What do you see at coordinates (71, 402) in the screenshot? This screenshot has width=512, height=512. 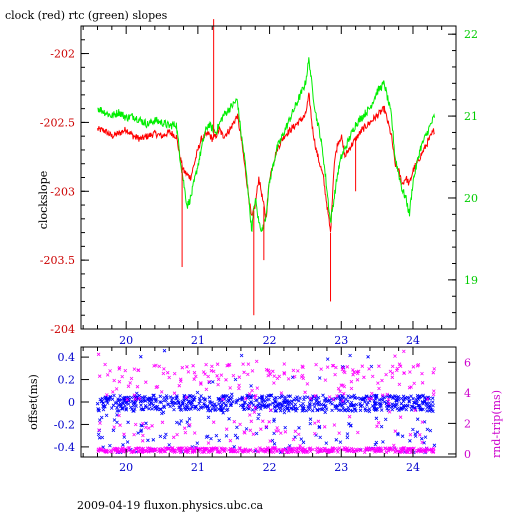 I see `bottom-y-tick-label-0: 0` at bounding box center [71, 402].